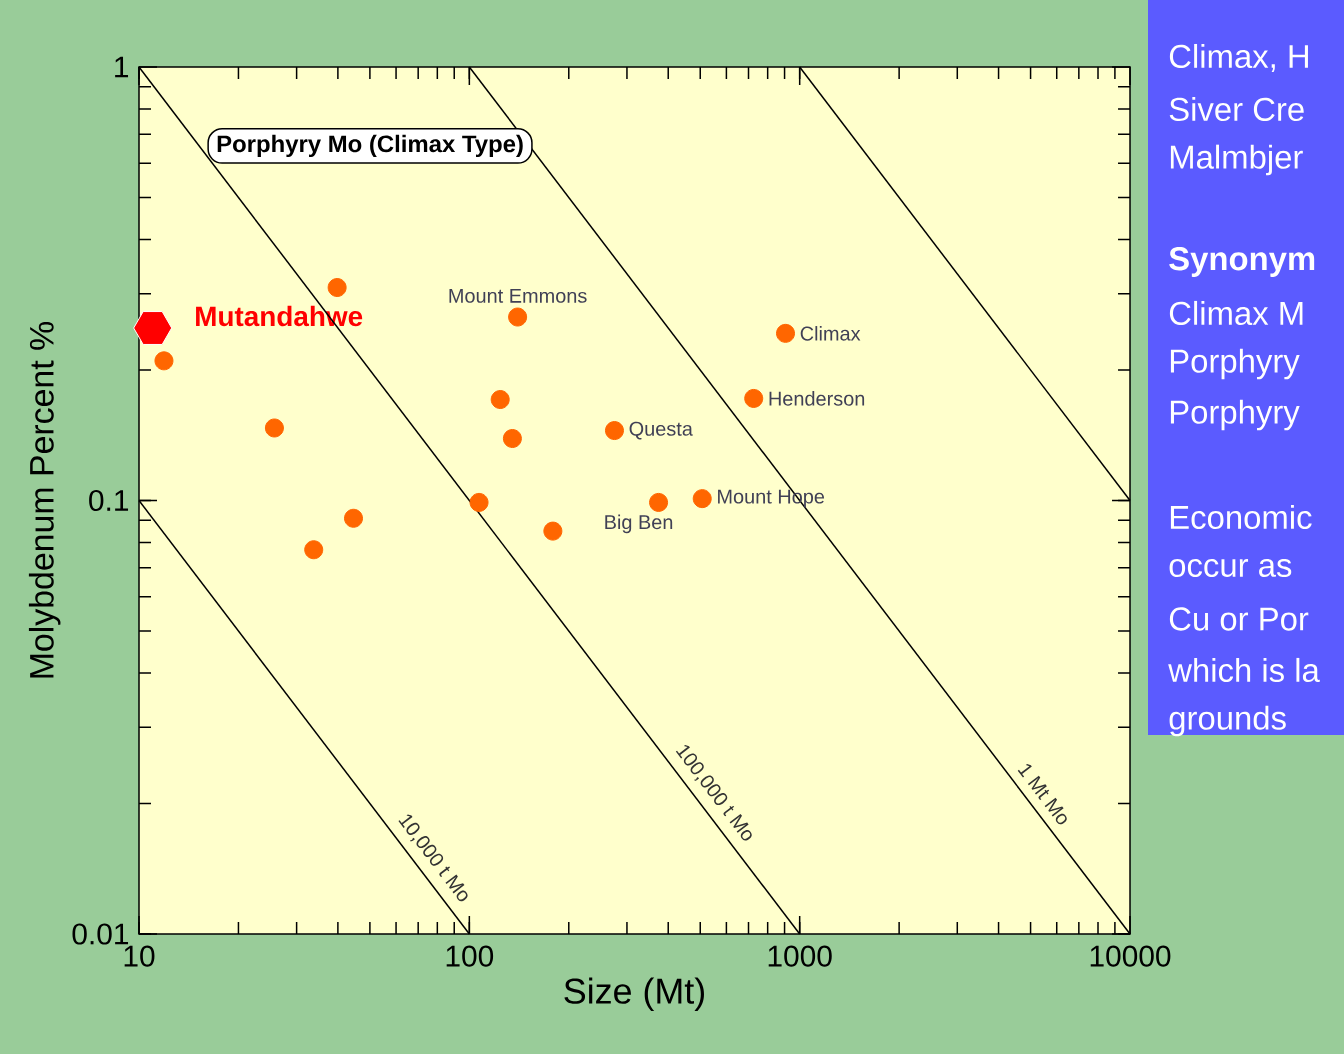  I want to click on text: Climax M, so click(1236, 313).